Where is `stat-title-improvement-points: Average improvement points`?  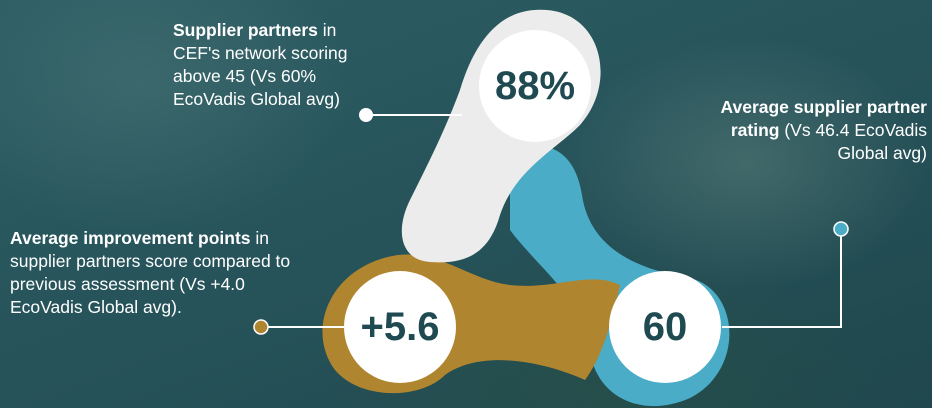 stat-title-improvement-points: Average improvement points is located at coordinates (130, 238).